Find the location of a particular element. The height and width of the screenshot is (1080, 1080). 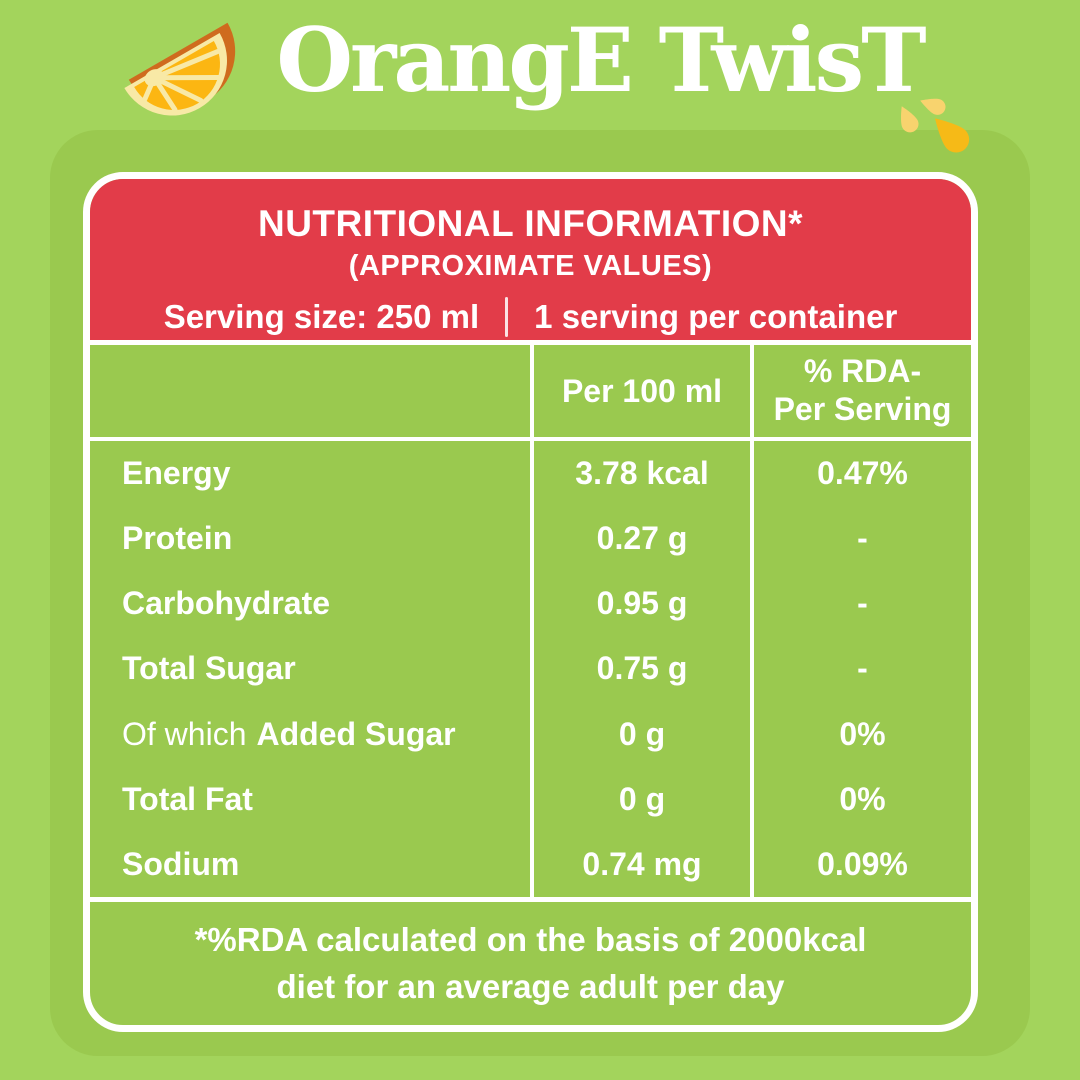

row-label-energy: Energy is located at coordinates (176, 473).